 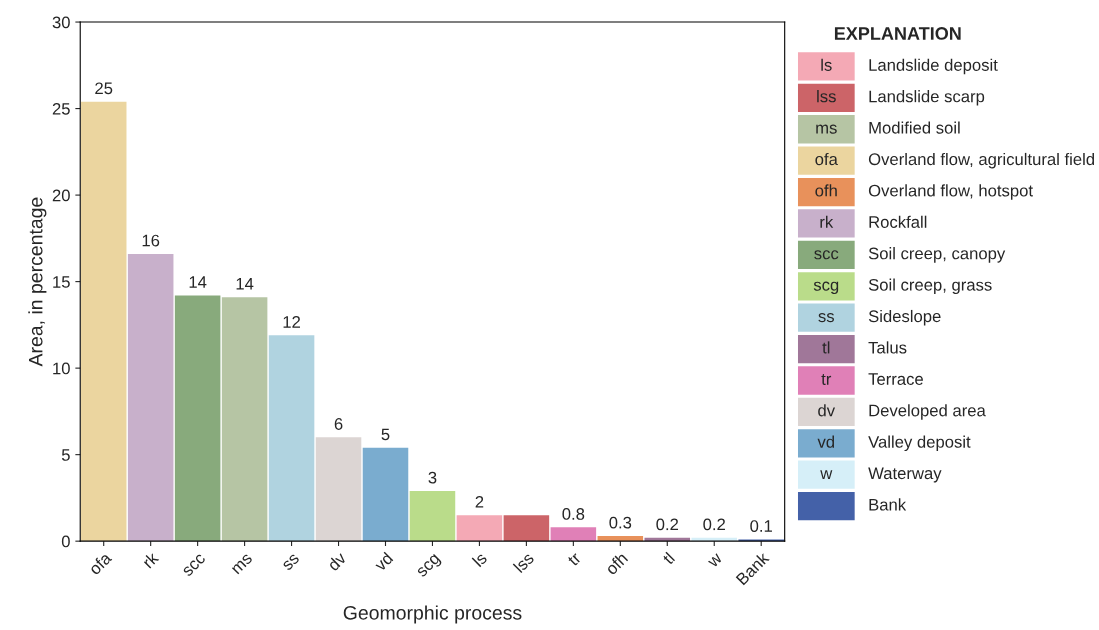 I want to click on legend-title: EXPLANATION, so click(x=897, y=33).